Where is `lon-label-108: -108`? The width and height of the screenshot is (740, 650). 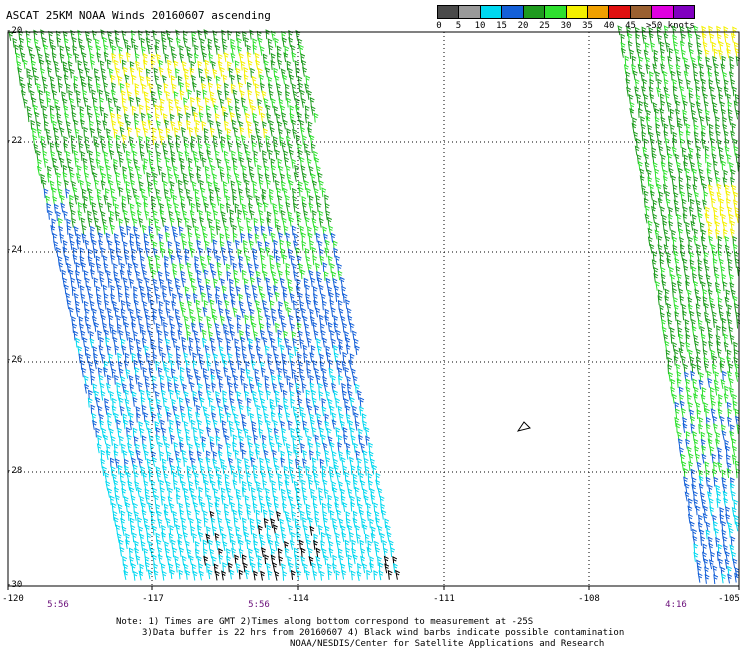
lon-label-108: -108 is located at coordinates (589, 599).